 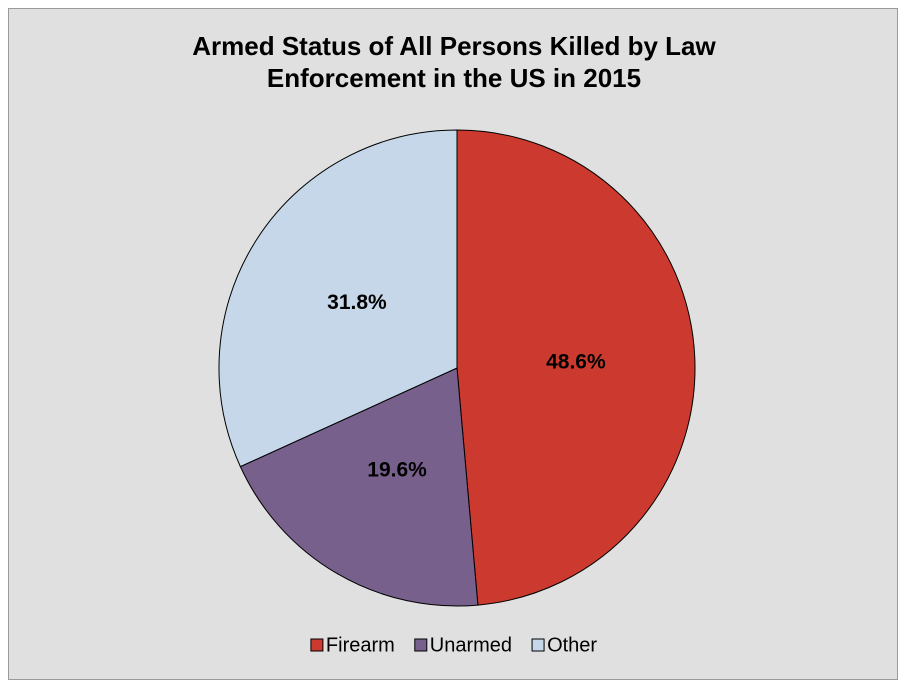 I want to click on legend-label: Firearm, so click(x=360, y=645).